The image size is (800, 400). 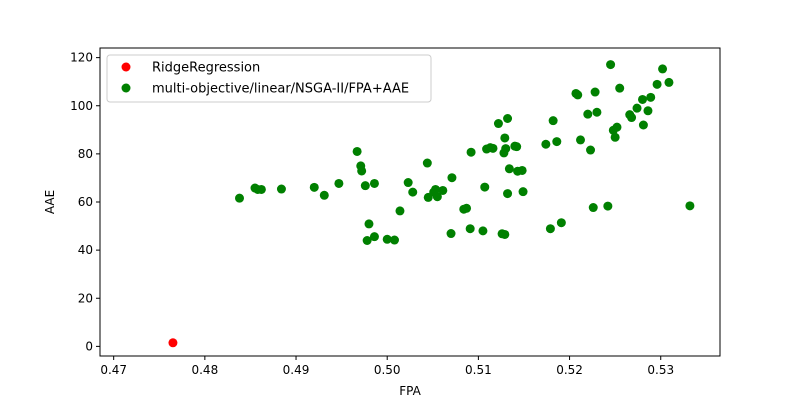 I want to click on x-axis-label: FPA, so click(x=410, y=391).